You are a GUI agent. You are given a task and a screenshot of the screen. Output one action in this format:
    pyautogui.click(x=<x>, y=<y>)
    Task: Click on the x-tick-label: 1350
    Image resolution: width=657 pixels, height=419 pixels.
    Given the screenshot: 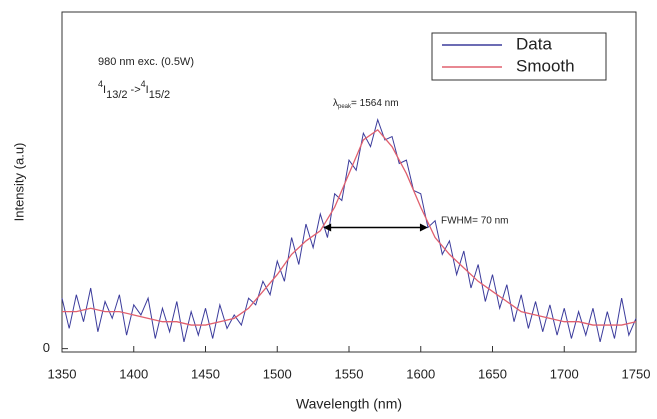 What is the action you would take?
    pyautogui.click(x=62, y=373)
    